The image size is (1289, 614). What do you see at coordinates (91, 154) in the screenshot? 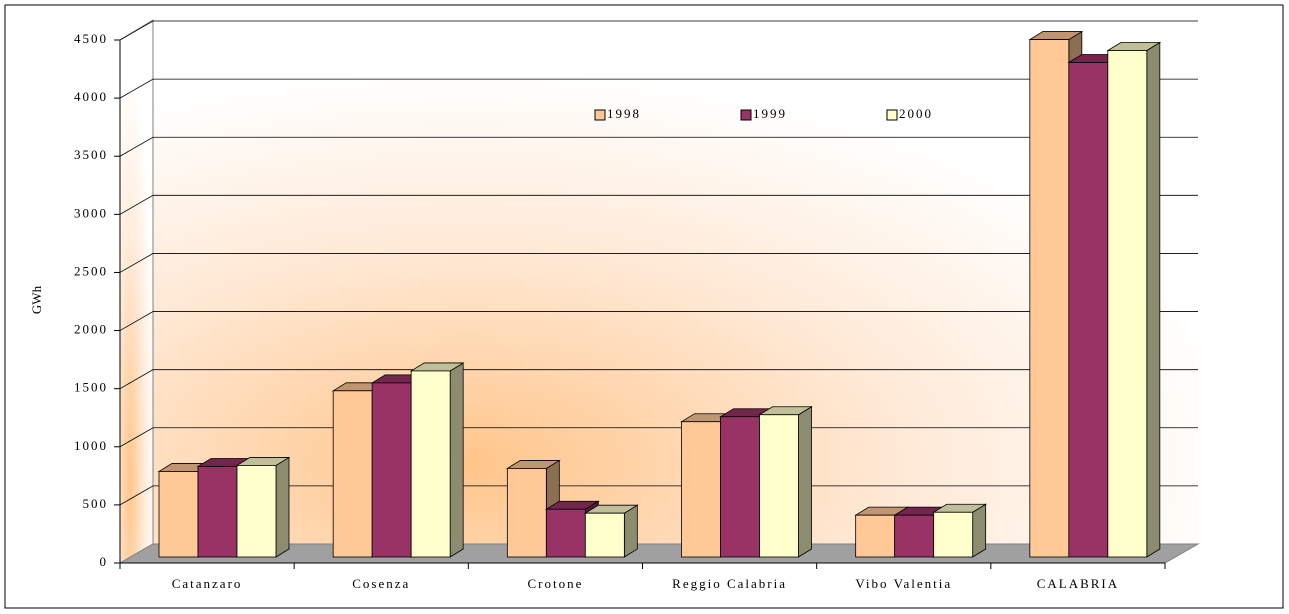
I see `y-tick-label: 3500` at bounding box center [91, 154].